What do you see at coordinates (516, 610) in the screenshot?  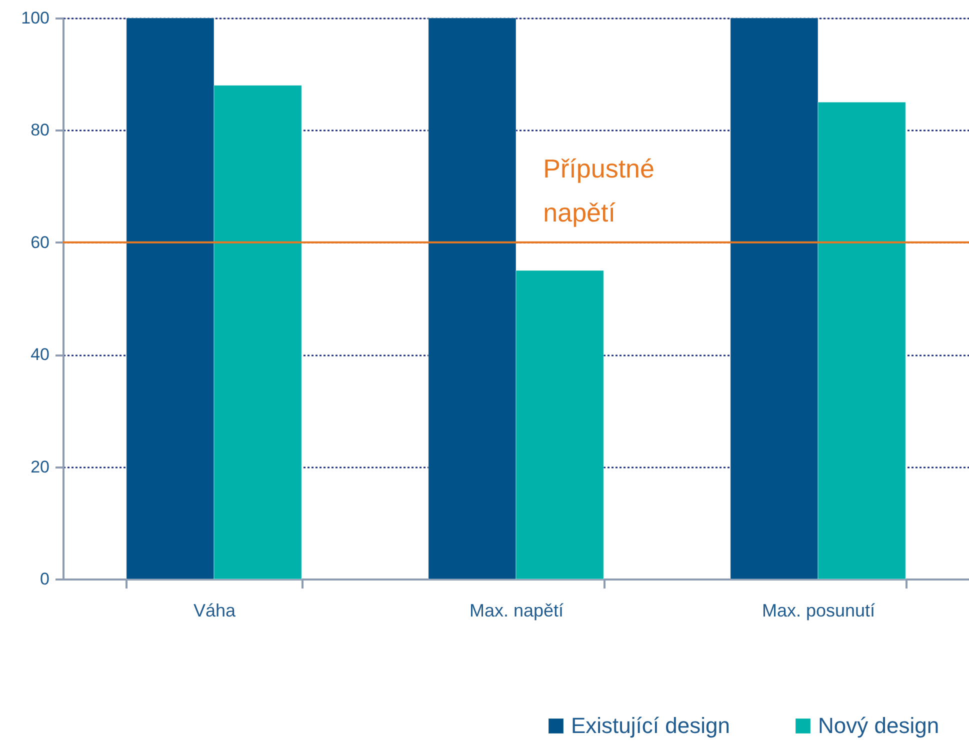 I see `x-tick-label: Max. napětí` at bounding box center [516, 610].